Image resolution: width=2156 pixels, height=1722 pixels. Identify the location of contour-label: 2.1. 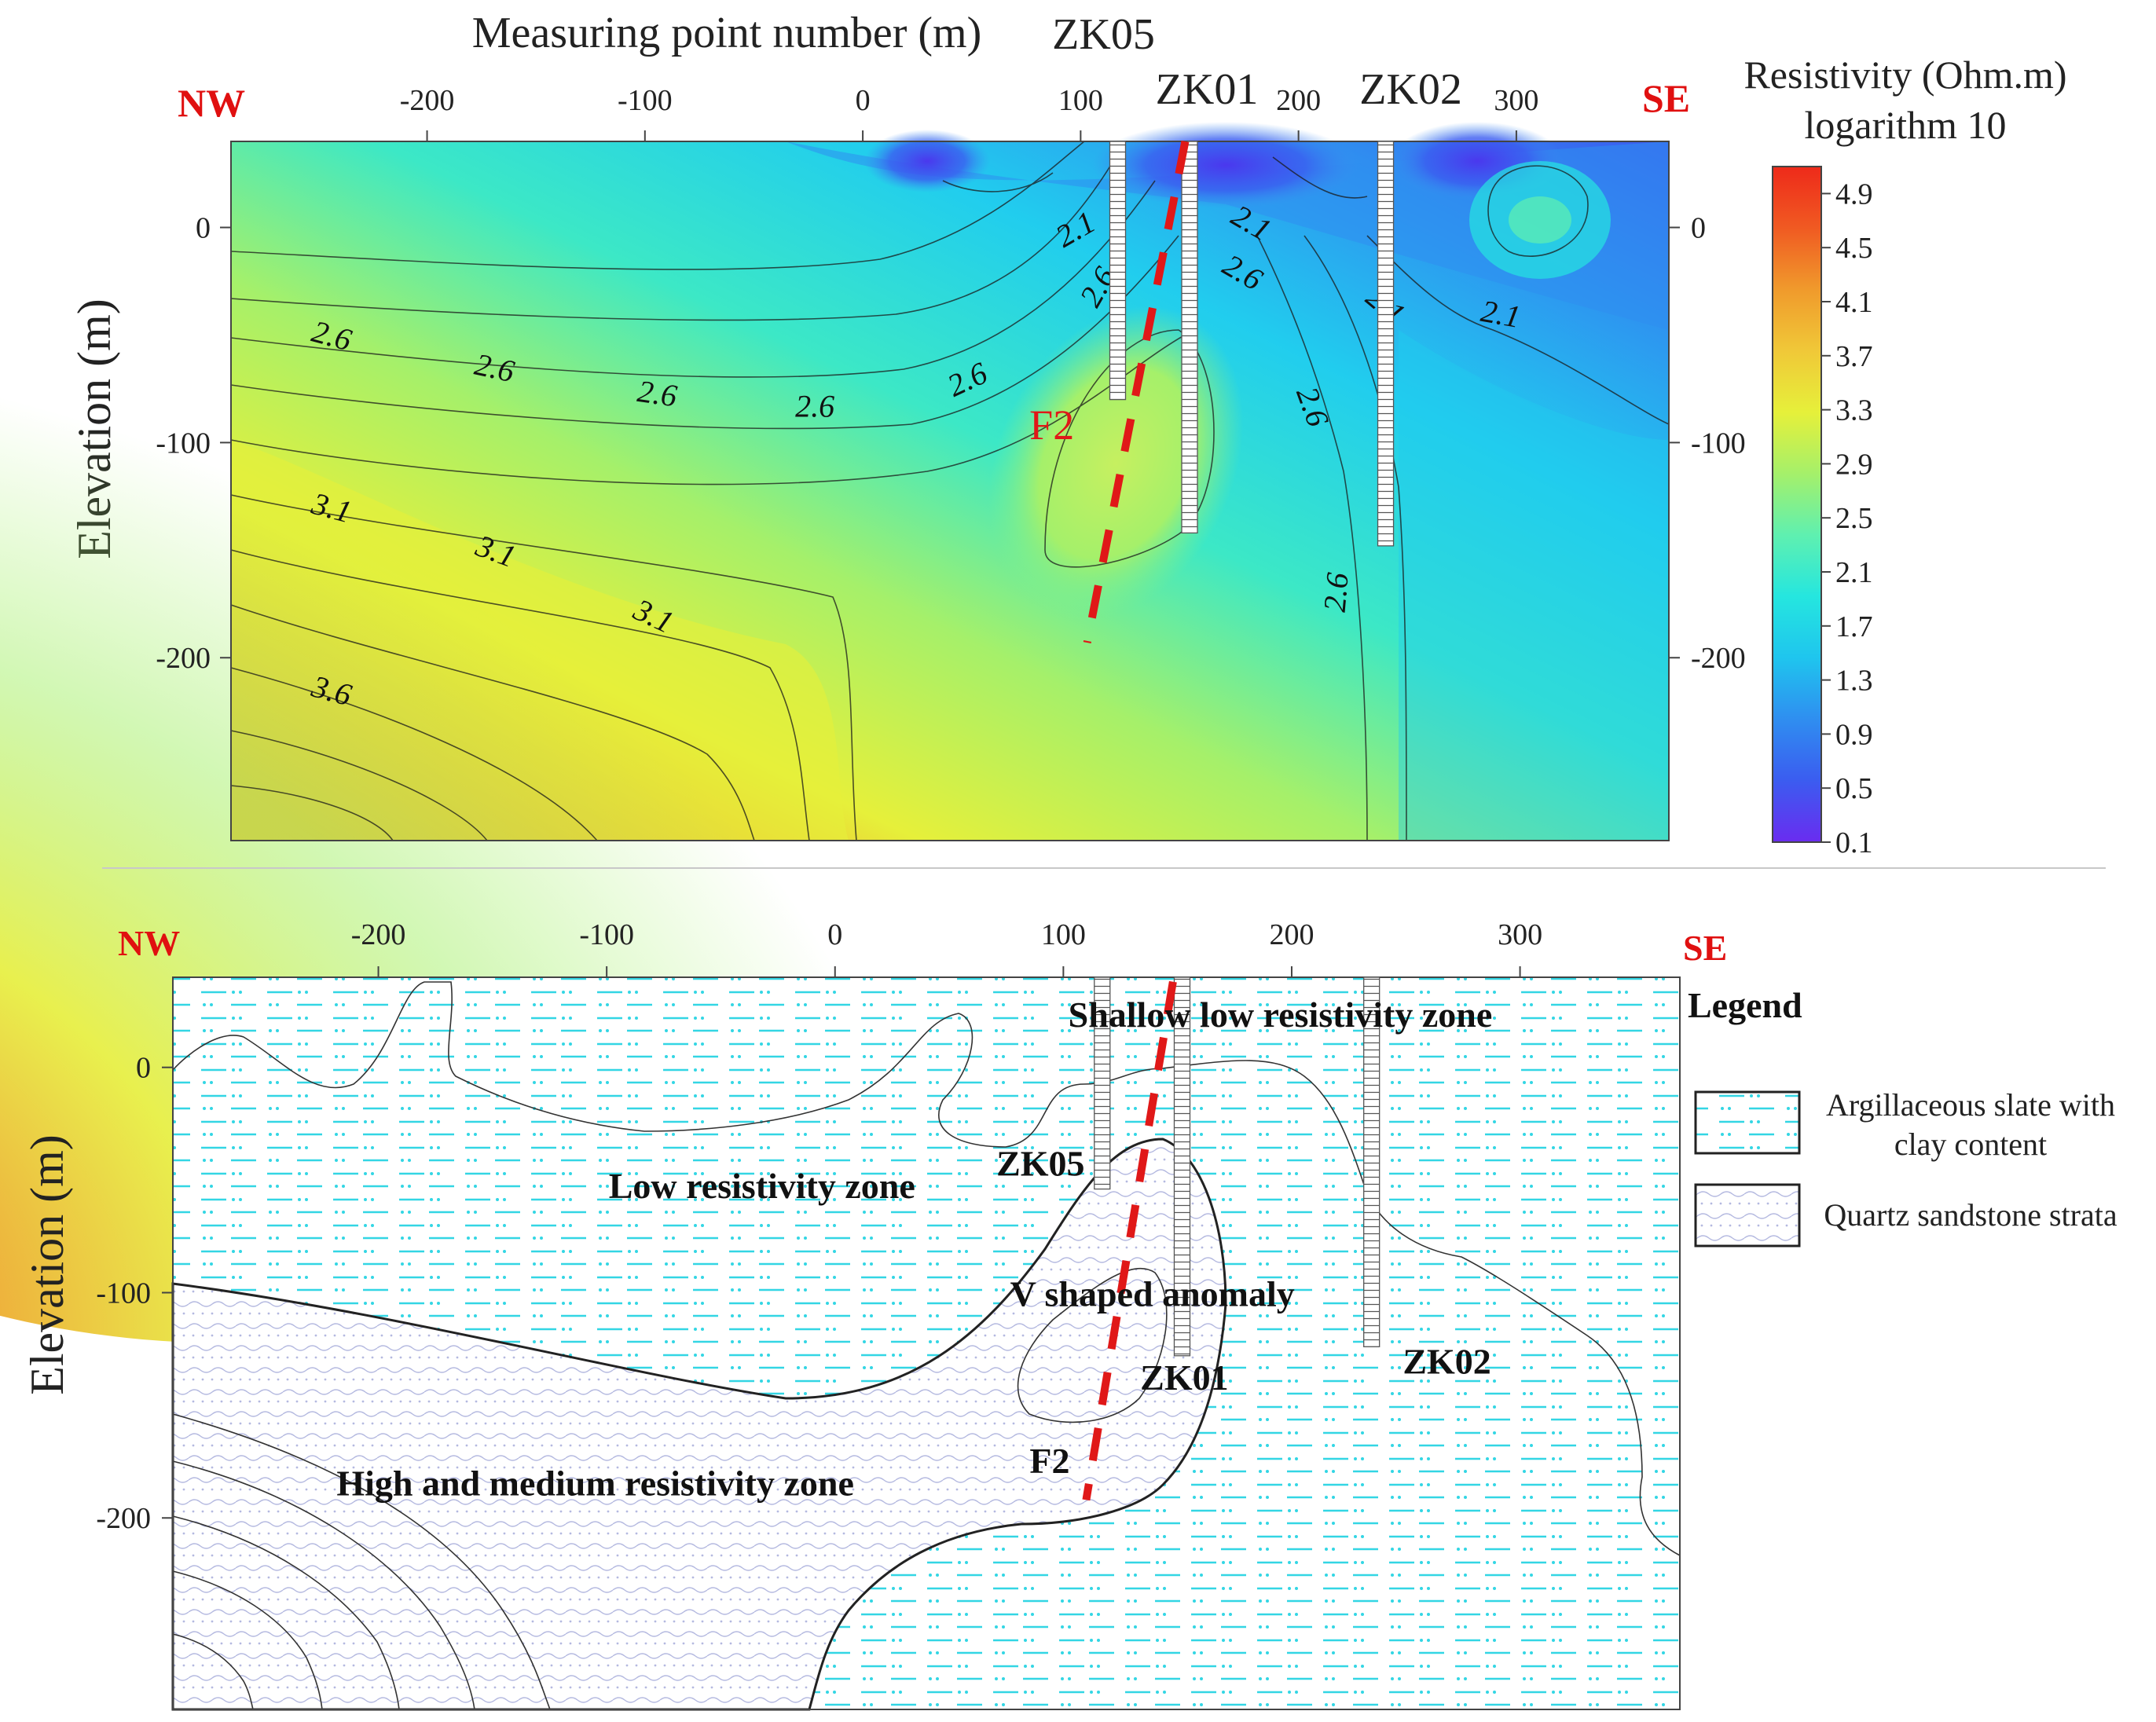
(1501, 314).